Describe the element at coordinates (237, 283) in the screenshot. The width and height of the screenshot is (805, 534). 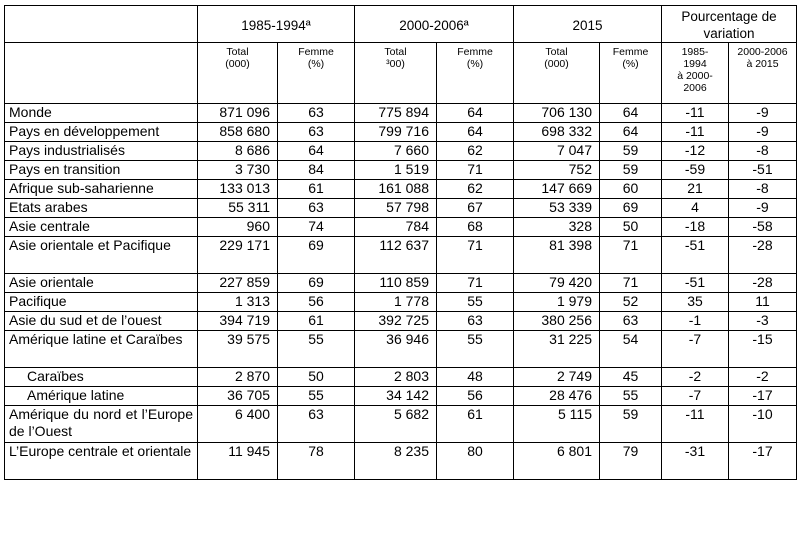
I see `table-cell: 227 859` at that location.